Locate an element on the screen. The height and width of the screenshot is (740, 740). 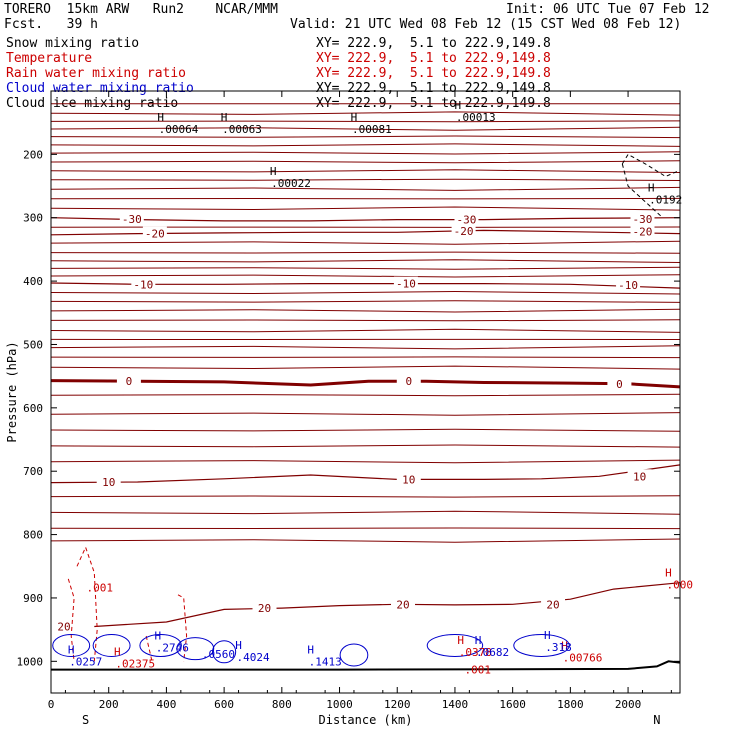
cloud-water-max-value: .0257 is located at coordinates (85, 661).